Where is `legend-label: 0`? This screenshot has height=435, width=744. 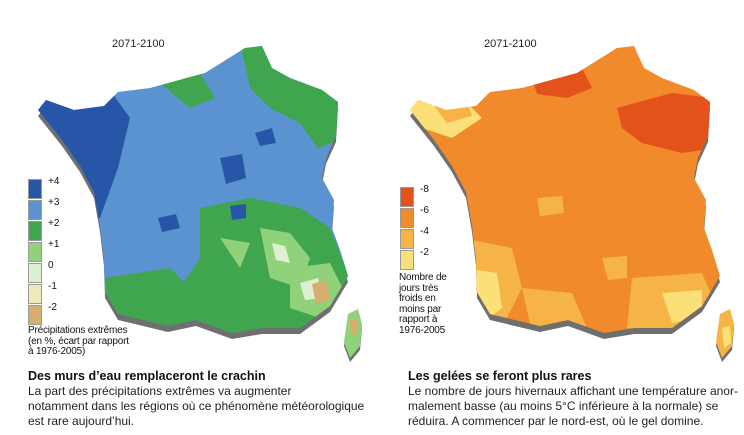
legend-label: 0 is located at coordinates (51, 265).